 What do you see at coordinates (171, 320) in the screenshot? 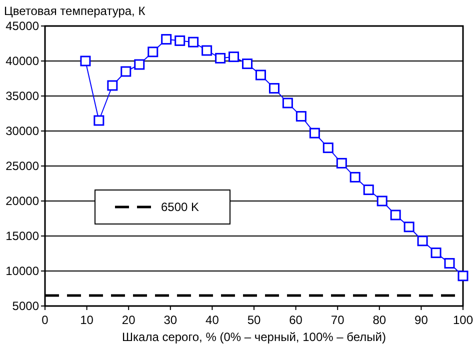
I see `x-tick-label: 30` at bounding box center [171, 320].